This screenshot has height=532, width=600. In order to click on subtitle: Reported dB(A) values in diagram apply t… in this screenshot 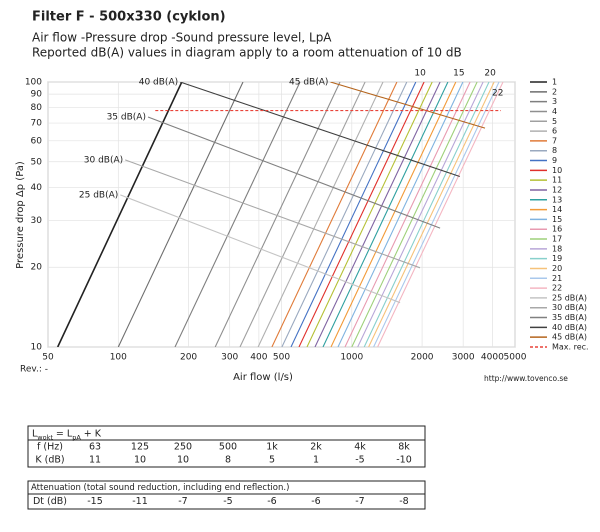, I will do `click(247, 53)`.